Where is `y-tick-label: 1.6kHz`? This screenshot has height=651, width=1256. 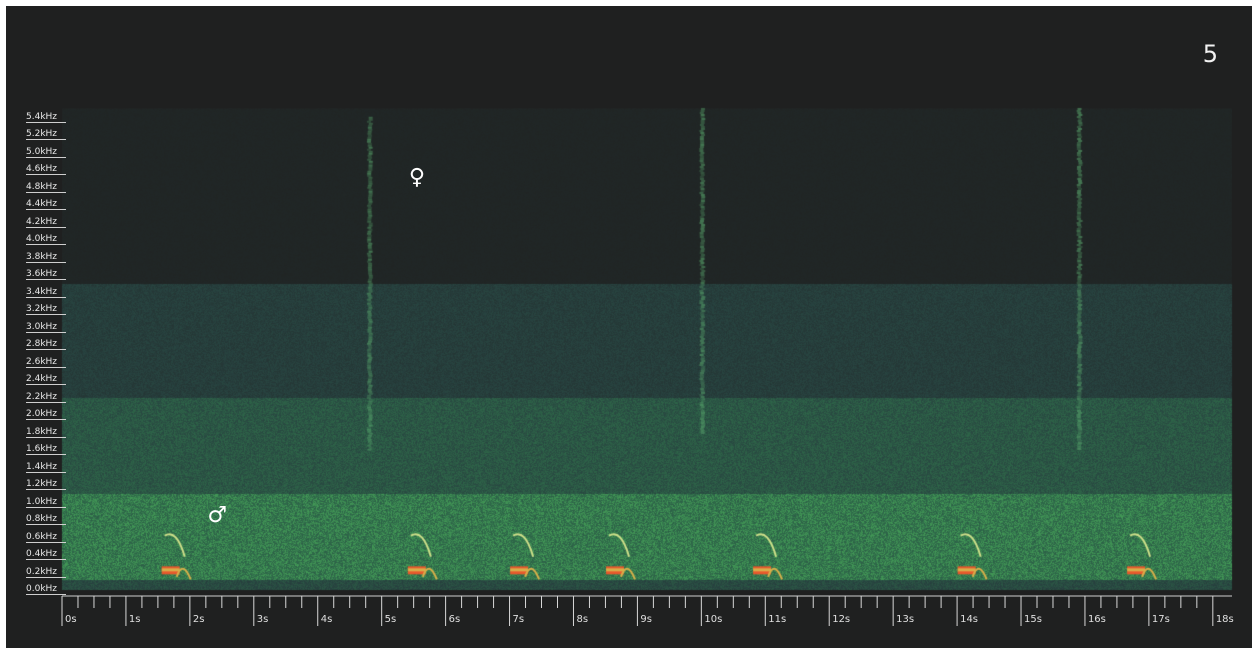
y-tick-label: 1.6kHz is located at coordinates (46, 449).